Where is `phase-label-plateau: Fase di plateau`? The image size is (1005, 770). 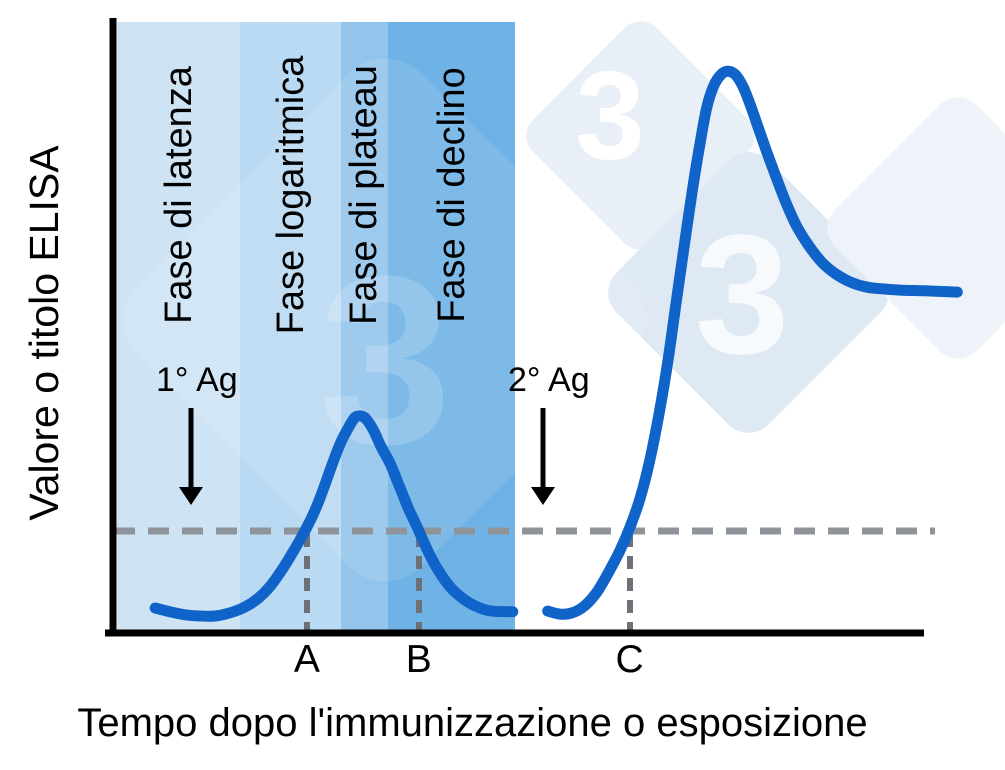
phase-label-plateau: Fase di plateau is located at coordinates (364, 195).